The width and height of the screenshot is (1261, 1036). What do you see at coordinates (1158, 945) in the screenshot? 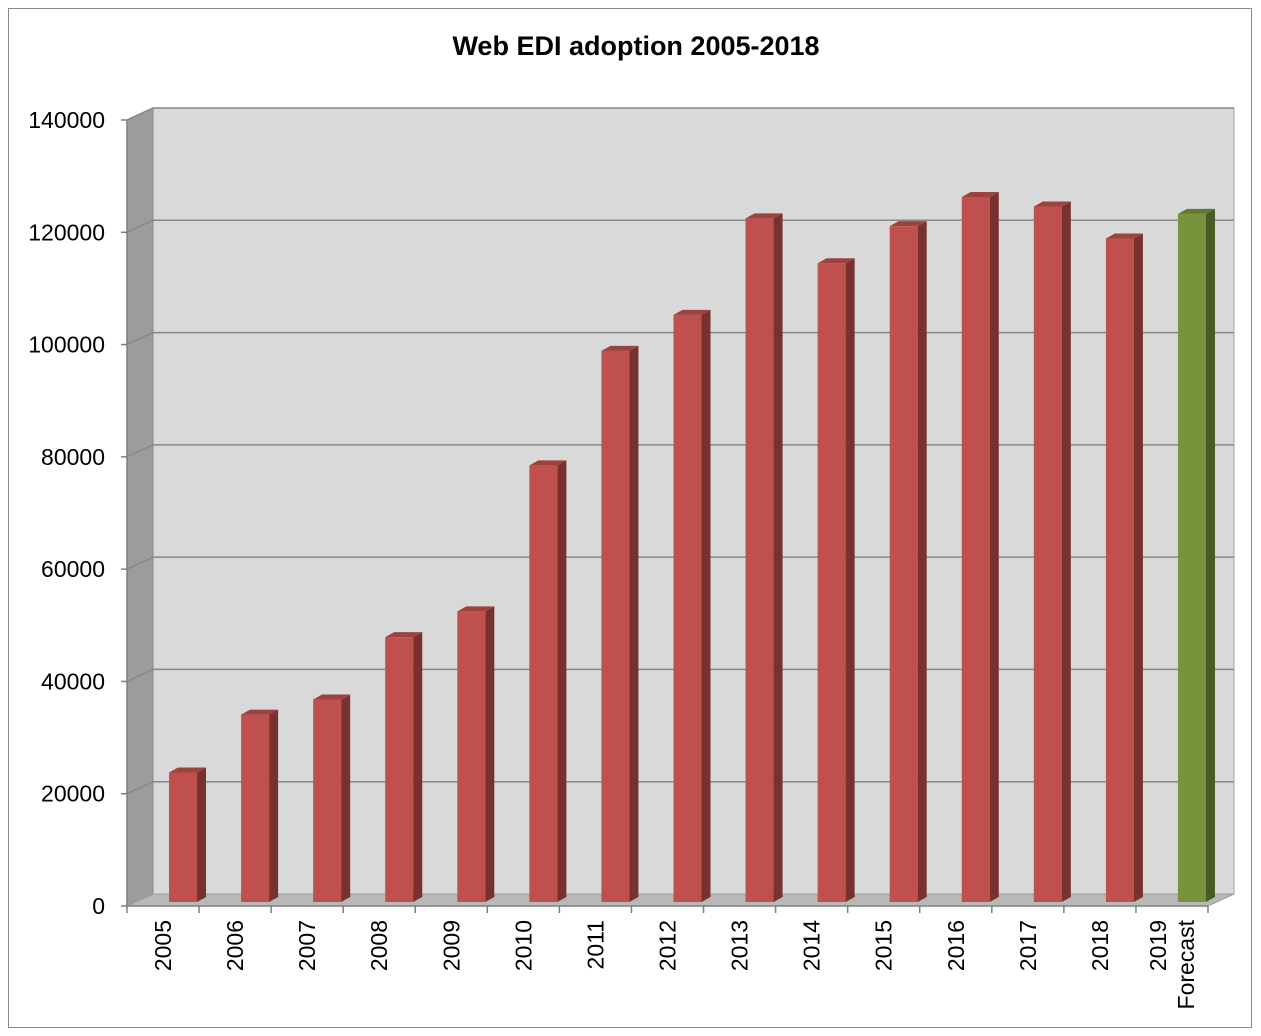
I see `x-tick-label-line: 2019` at bounding box center [1158, 945].